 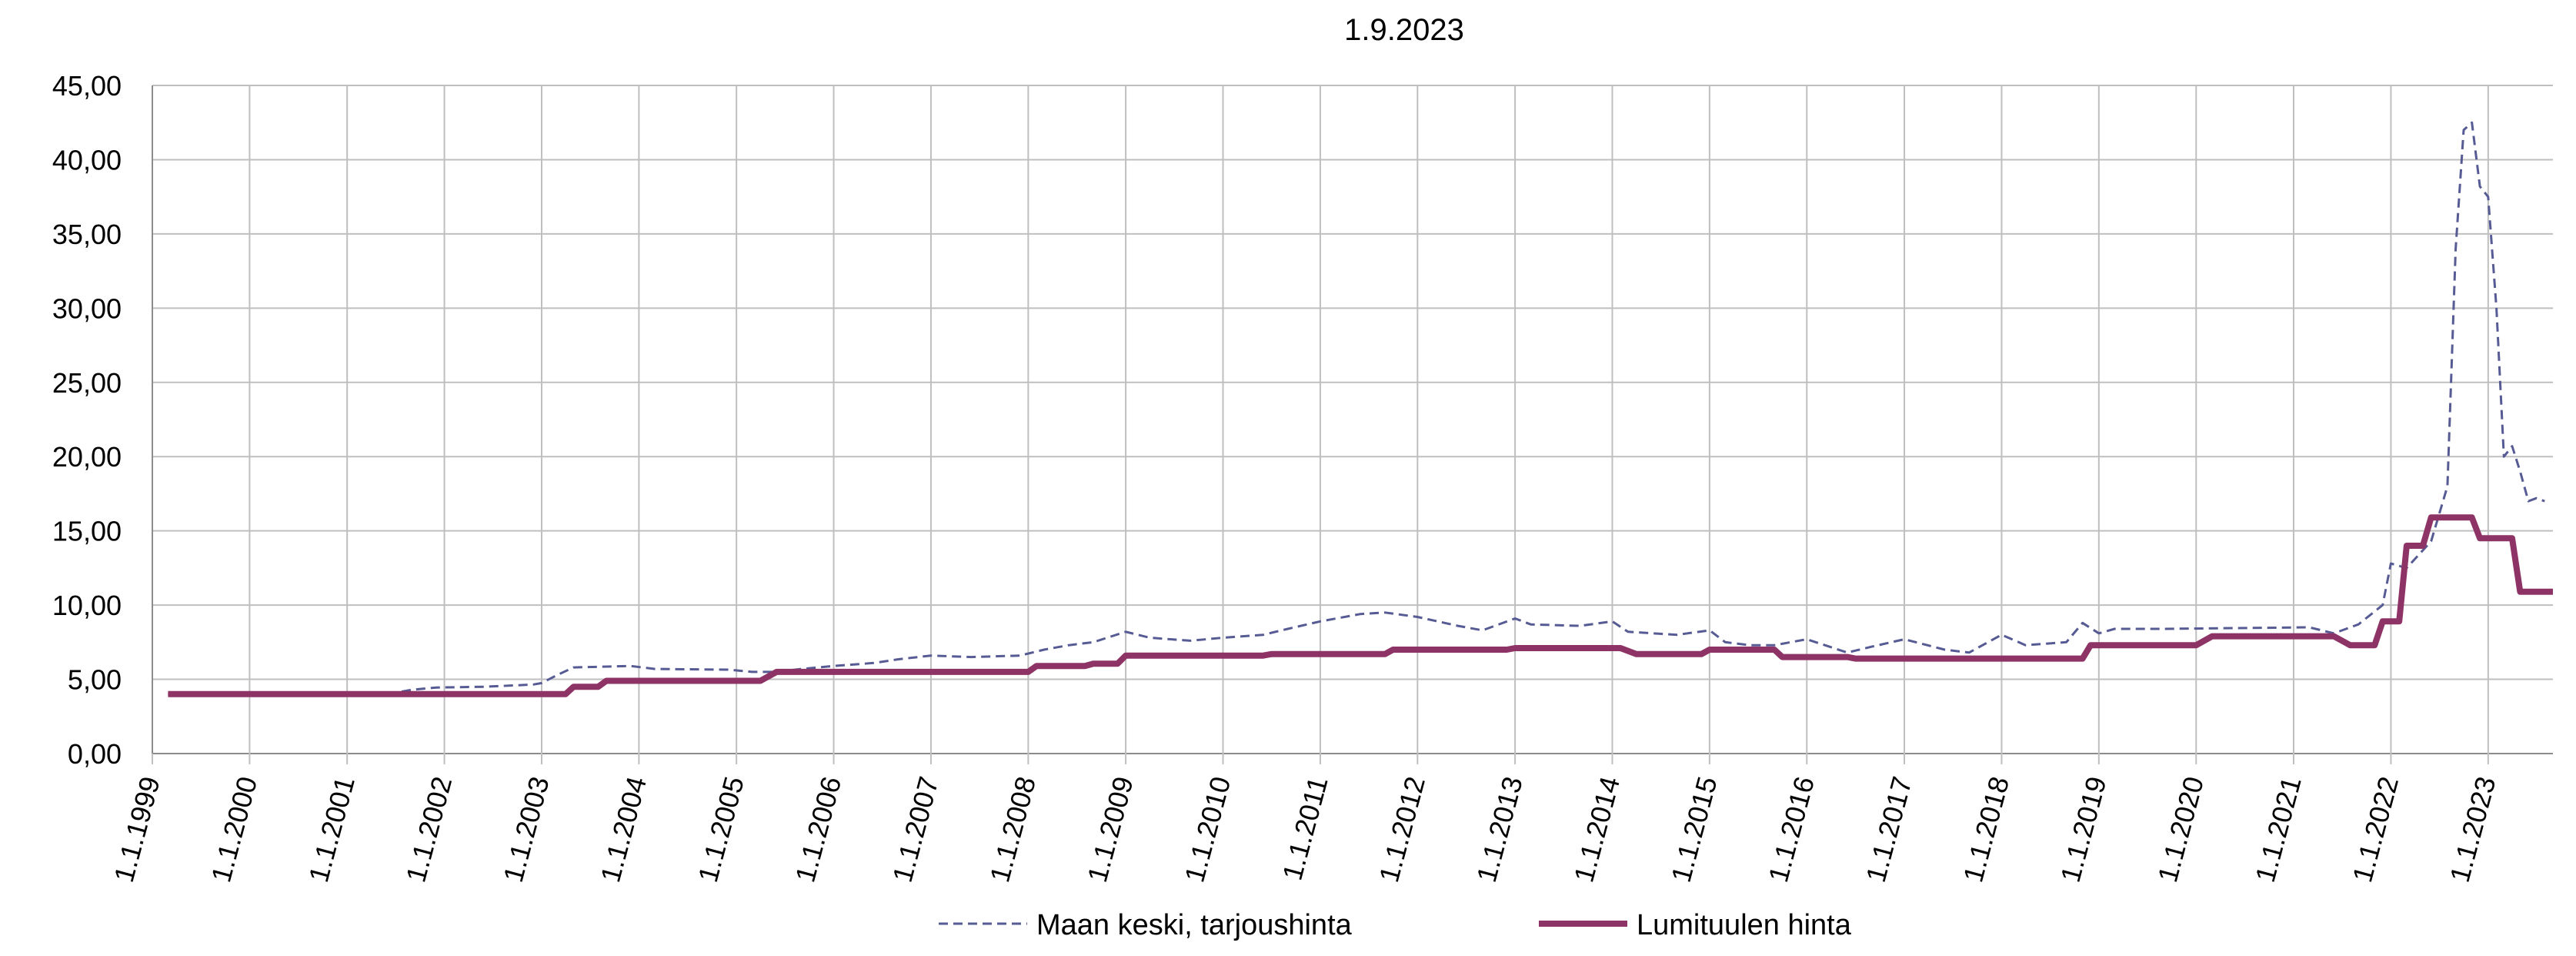 What do you see at coordinates (87, 234) in the screenshot?
I see `y-tick-label: 35,00` at bounding box center [87, 234].